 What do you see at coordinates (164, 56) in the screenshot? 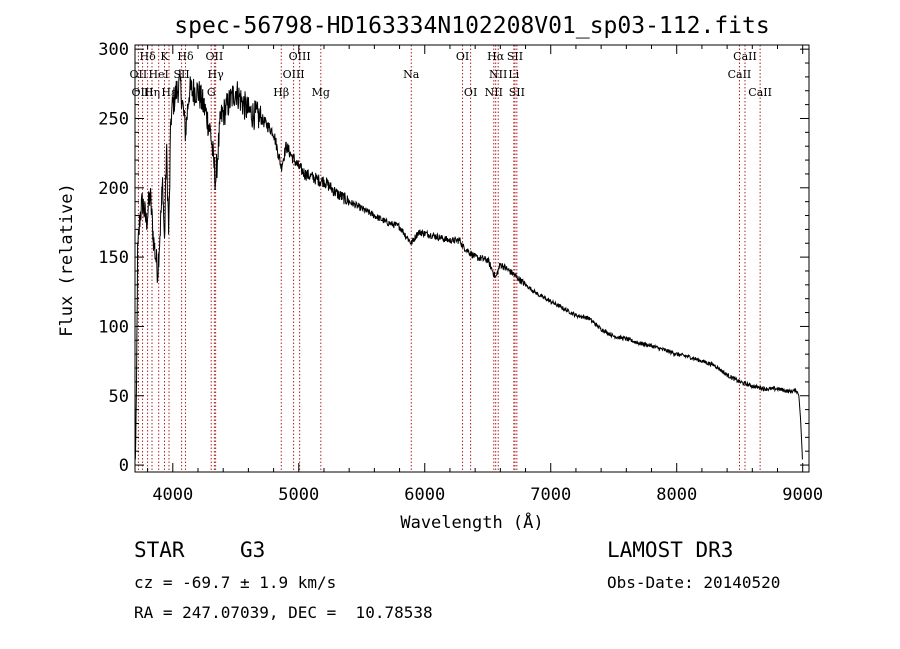
I see `feature-label: K` at bounding box center [164, 56].